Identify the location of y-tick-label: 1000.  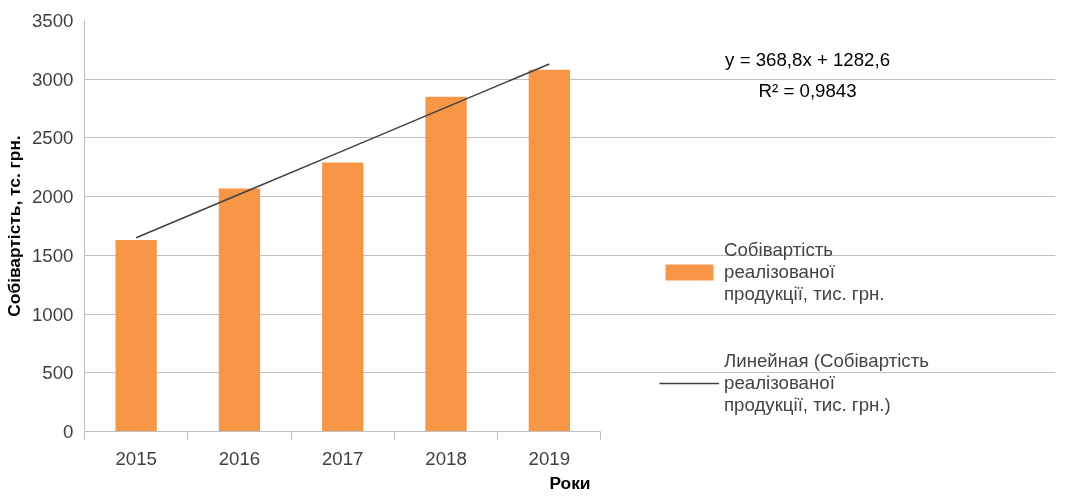
(53, 314).